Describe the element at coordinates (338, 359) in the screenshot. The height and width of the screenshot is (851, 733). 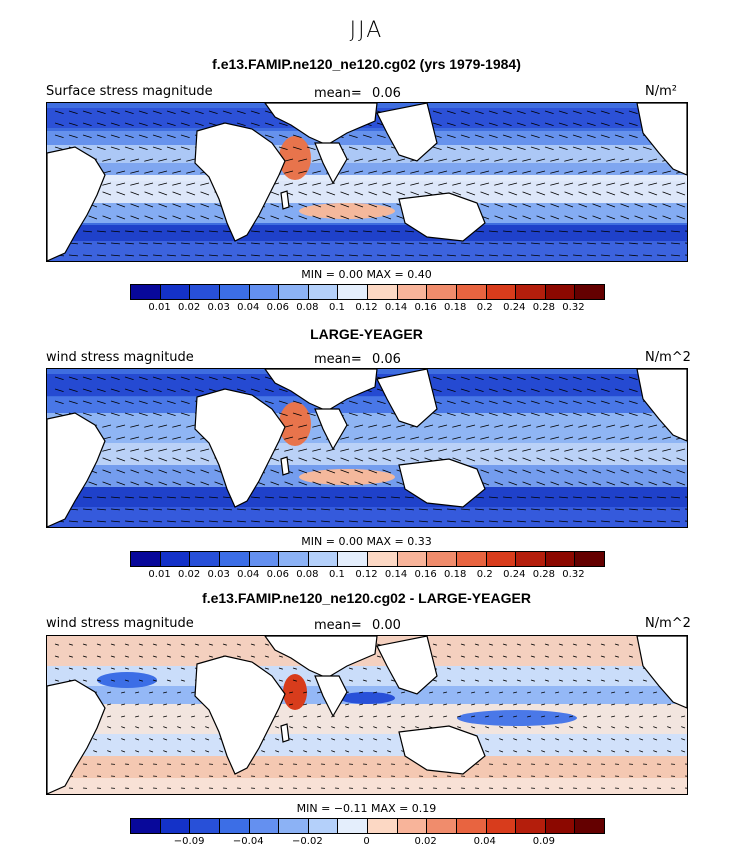
I see `panel-2-mean-label: mean=` at that location.